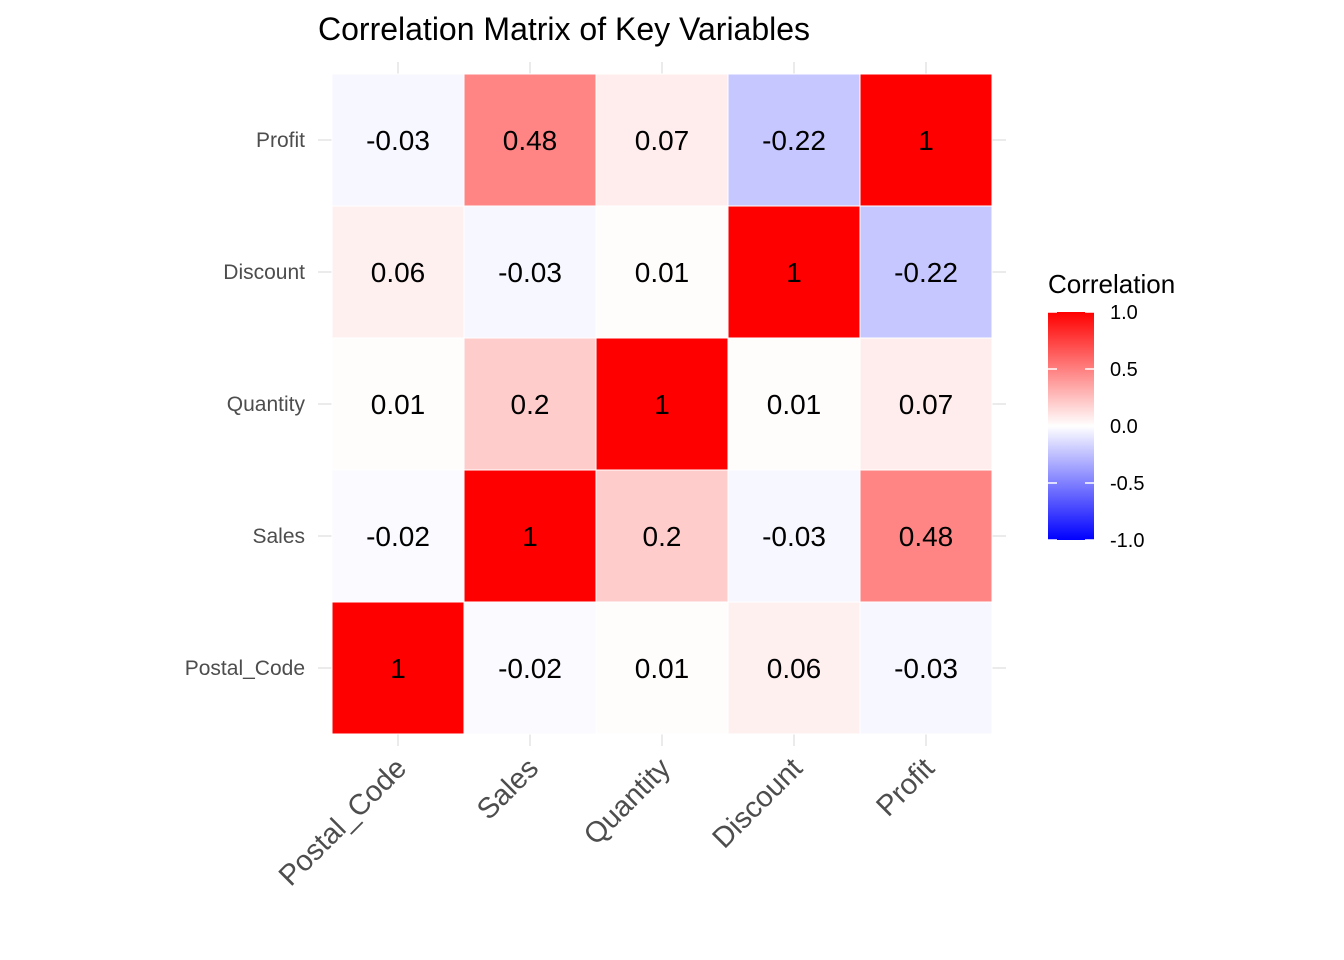  Describe the element at coordinates (1124, 370) in the screenshot. I see `legend-tick-label: 0.5` at that location.